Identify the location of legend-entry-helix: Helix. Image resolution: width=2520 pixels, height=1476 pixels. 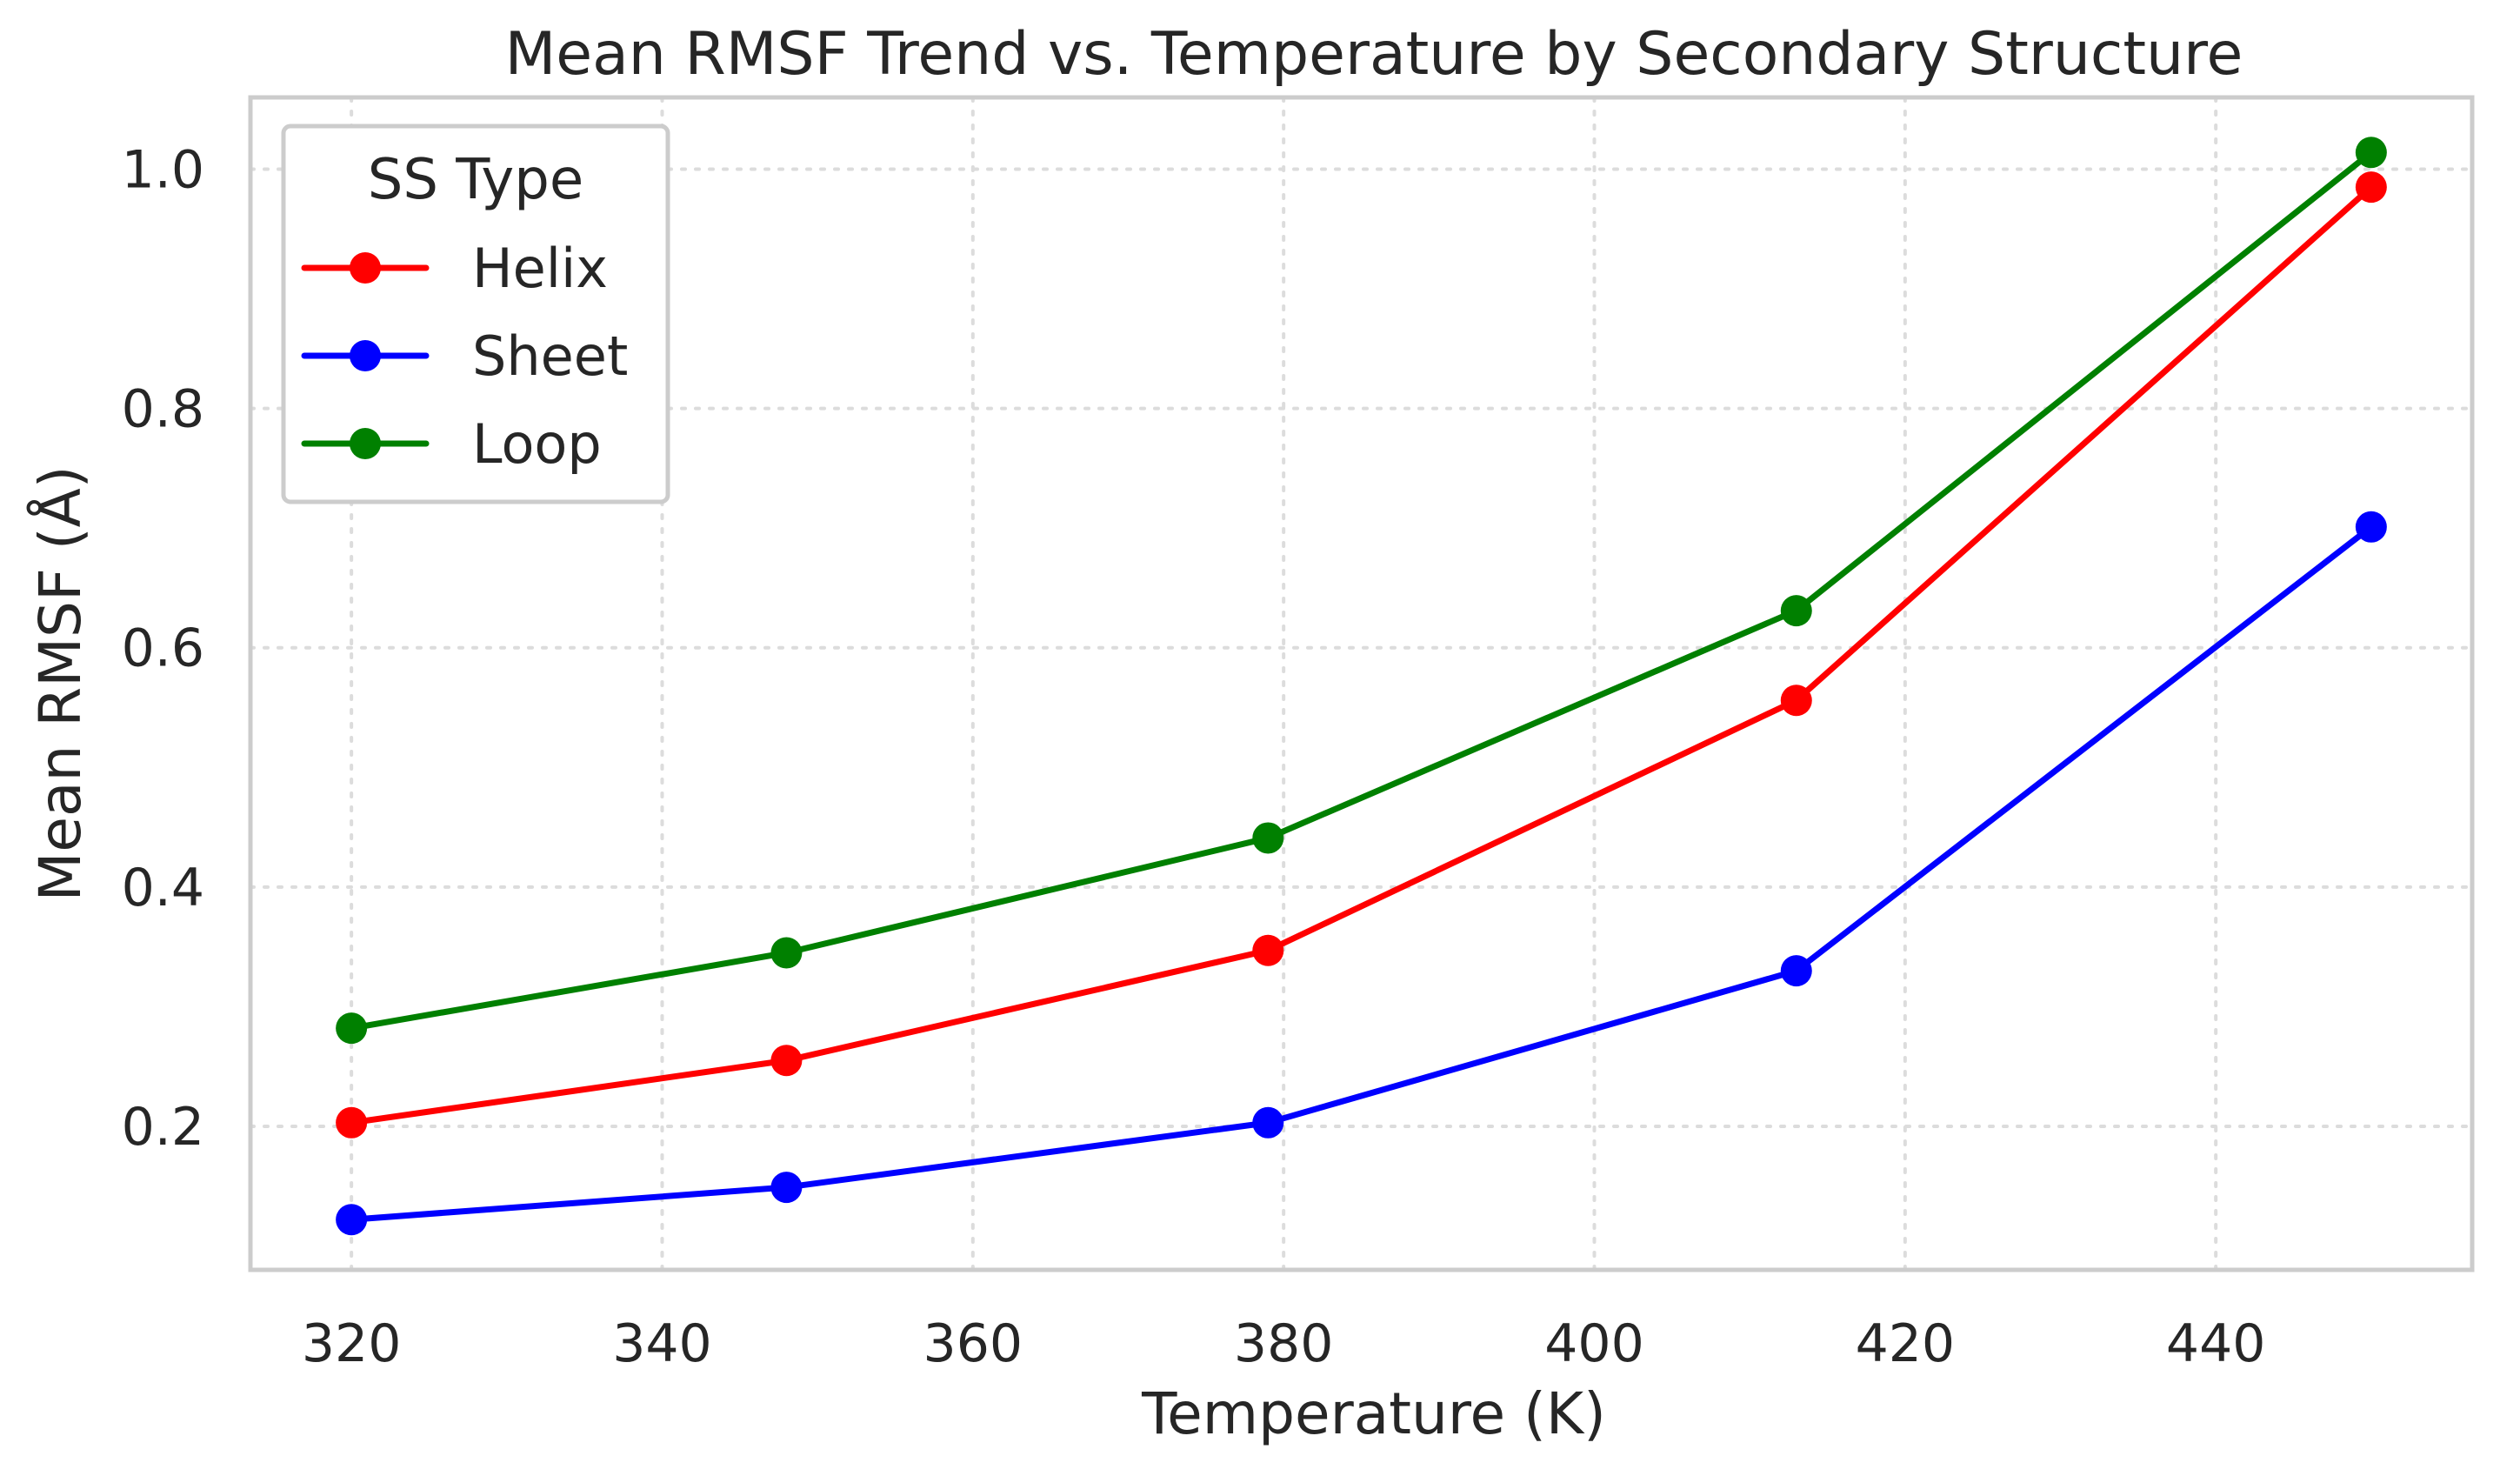
(454, 268).